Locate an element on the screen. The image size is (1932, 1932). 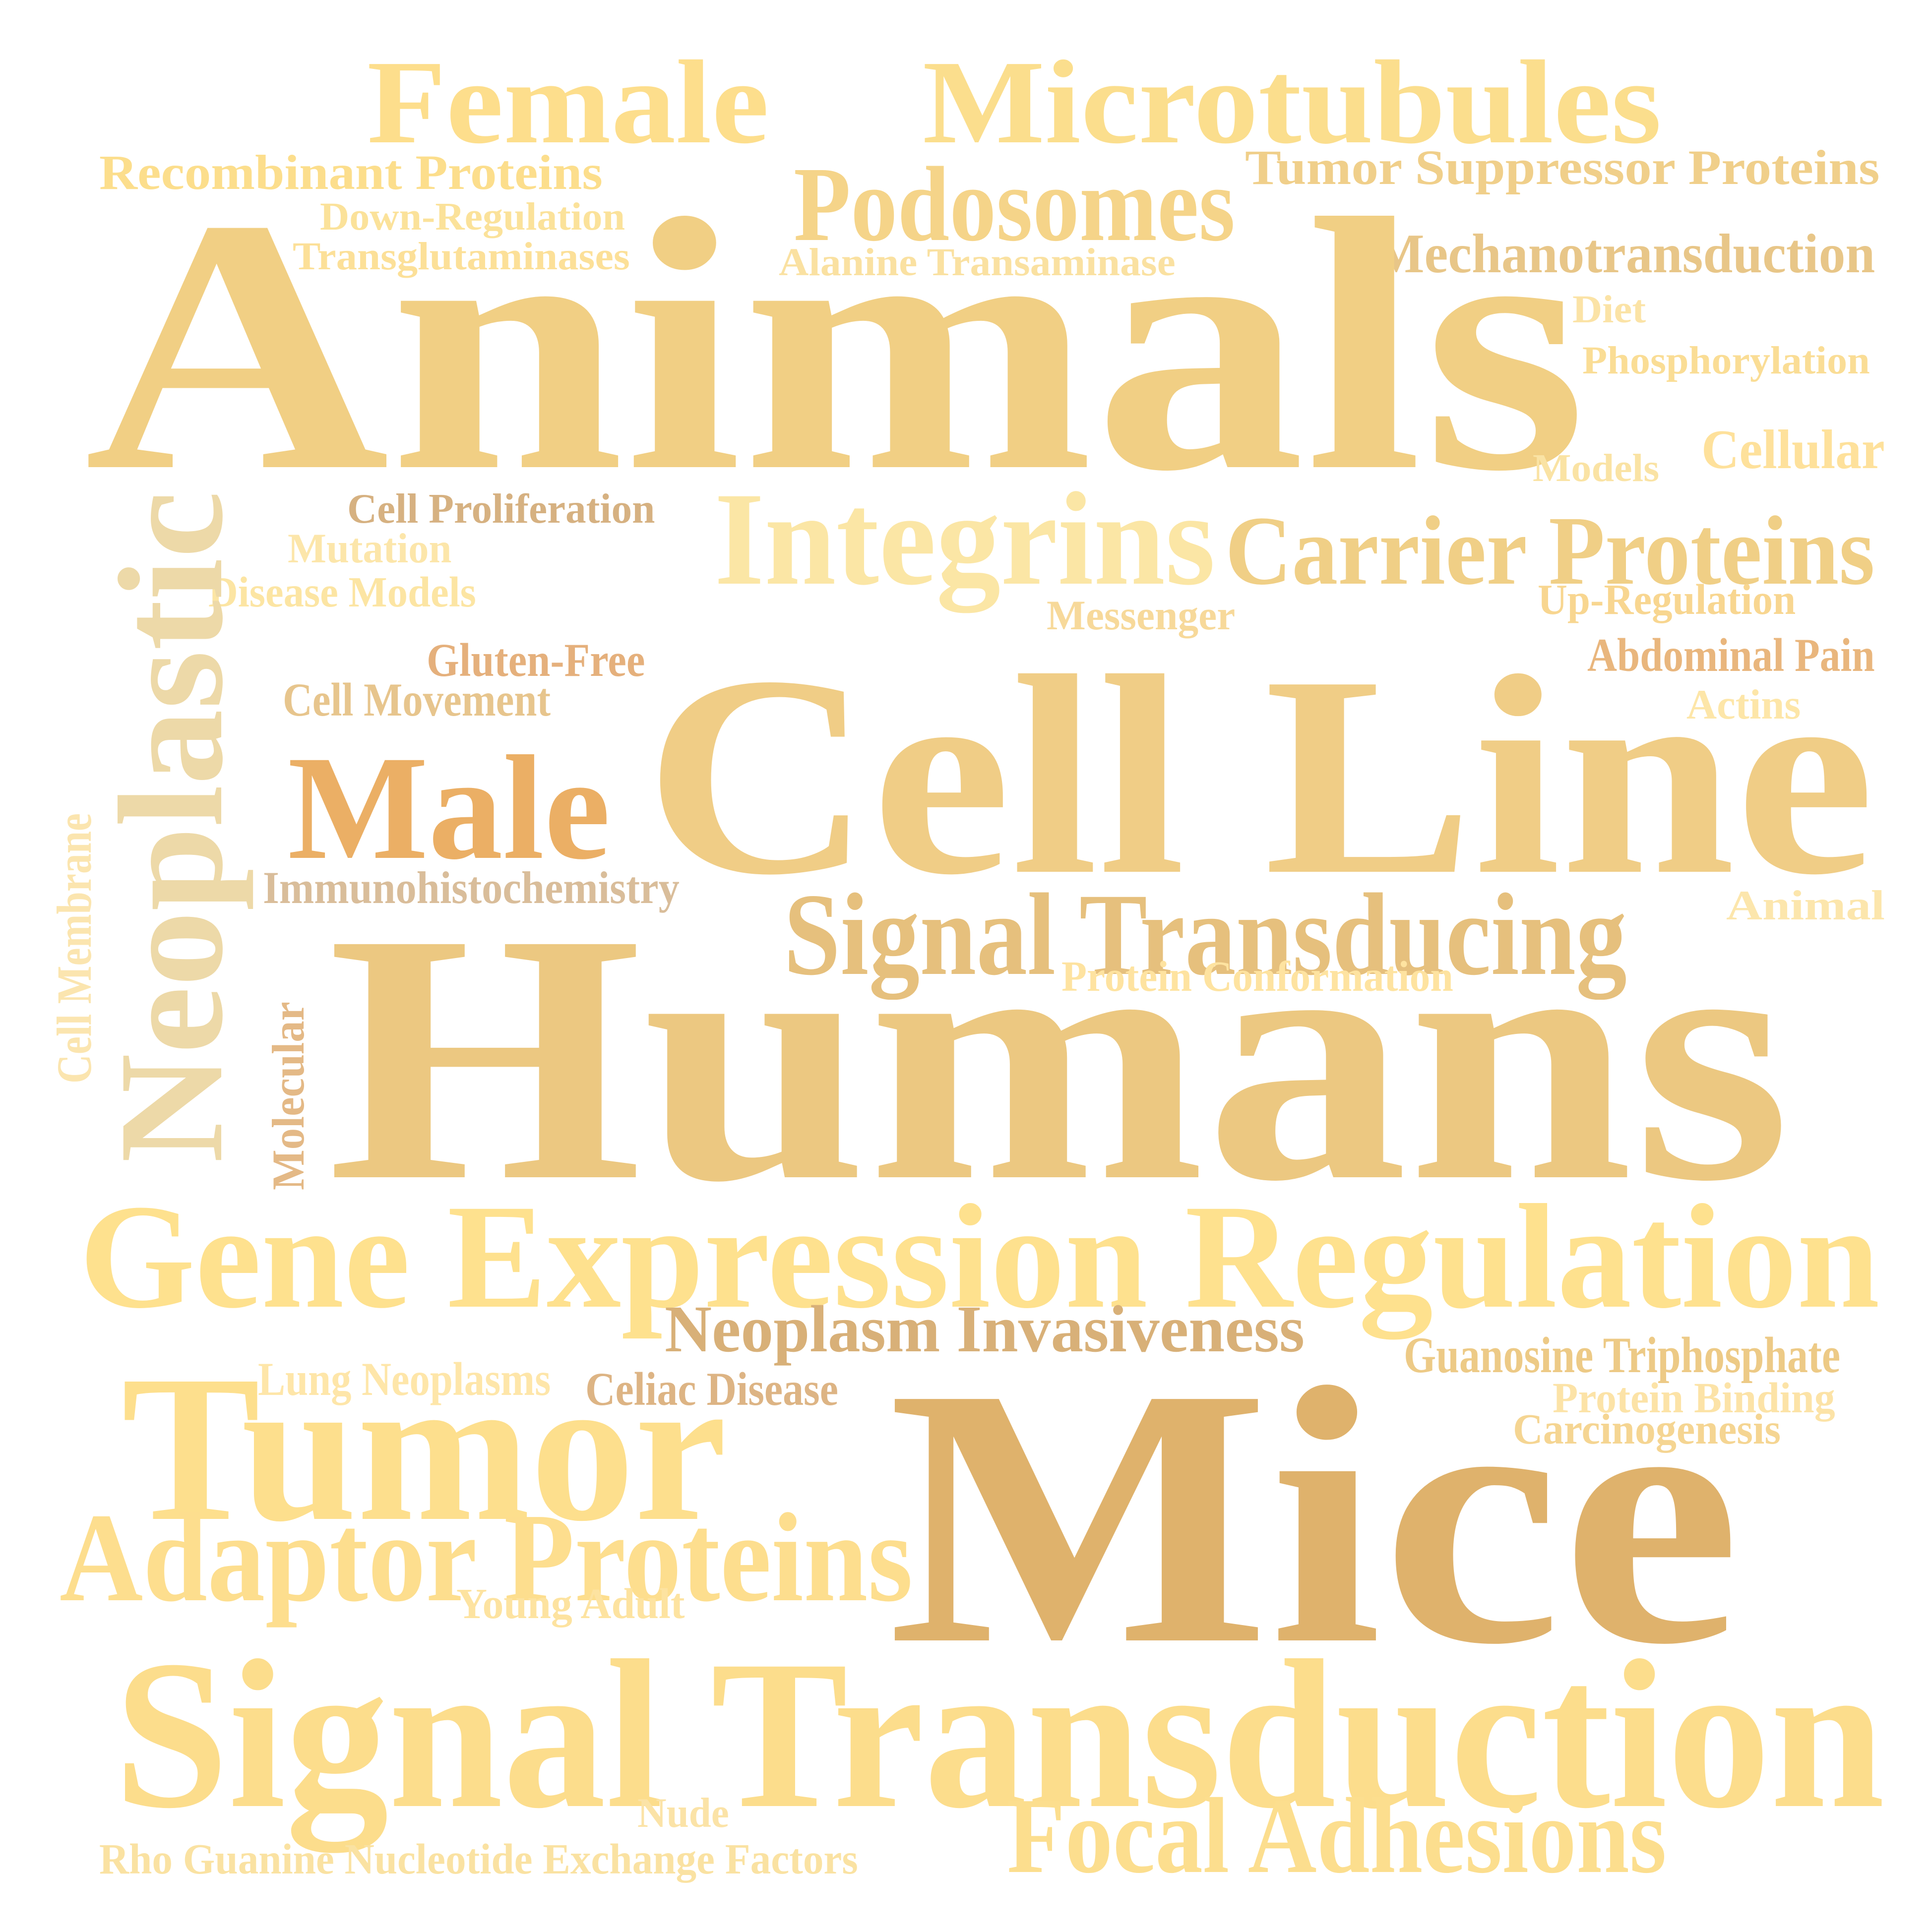
word-gene-expression-regulation: Gene Expression Regulation is located at coordinates (979, 1256).